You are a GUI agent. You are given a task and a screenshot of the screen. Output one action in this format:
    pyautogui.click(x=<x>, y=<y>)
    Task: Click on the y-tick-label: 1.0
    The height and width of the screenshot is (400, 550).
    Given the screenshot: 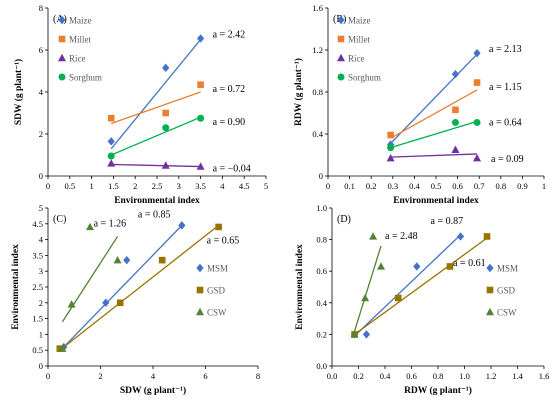 What is the action you would take?
    pyautogui.click(x=321, y=208)
    